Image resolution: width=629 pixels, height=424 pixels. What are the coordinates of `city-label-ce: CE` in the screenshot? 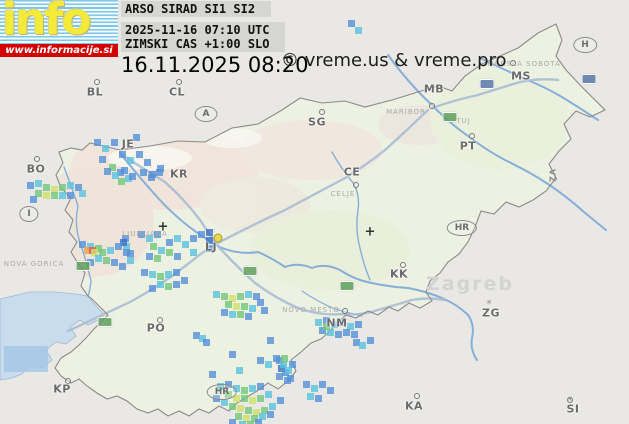 It's located at (352, 172).